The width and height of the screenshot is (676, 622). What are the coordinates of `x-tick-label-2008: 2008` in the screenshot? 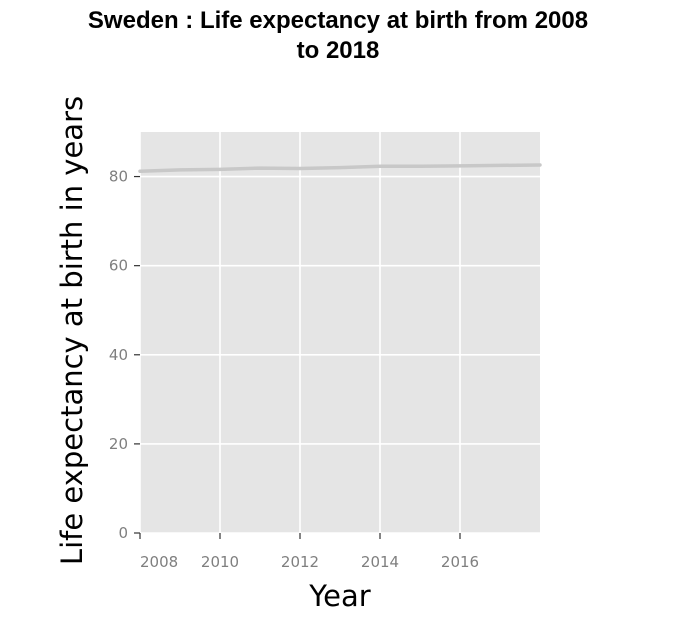 It's located at (159, 562).